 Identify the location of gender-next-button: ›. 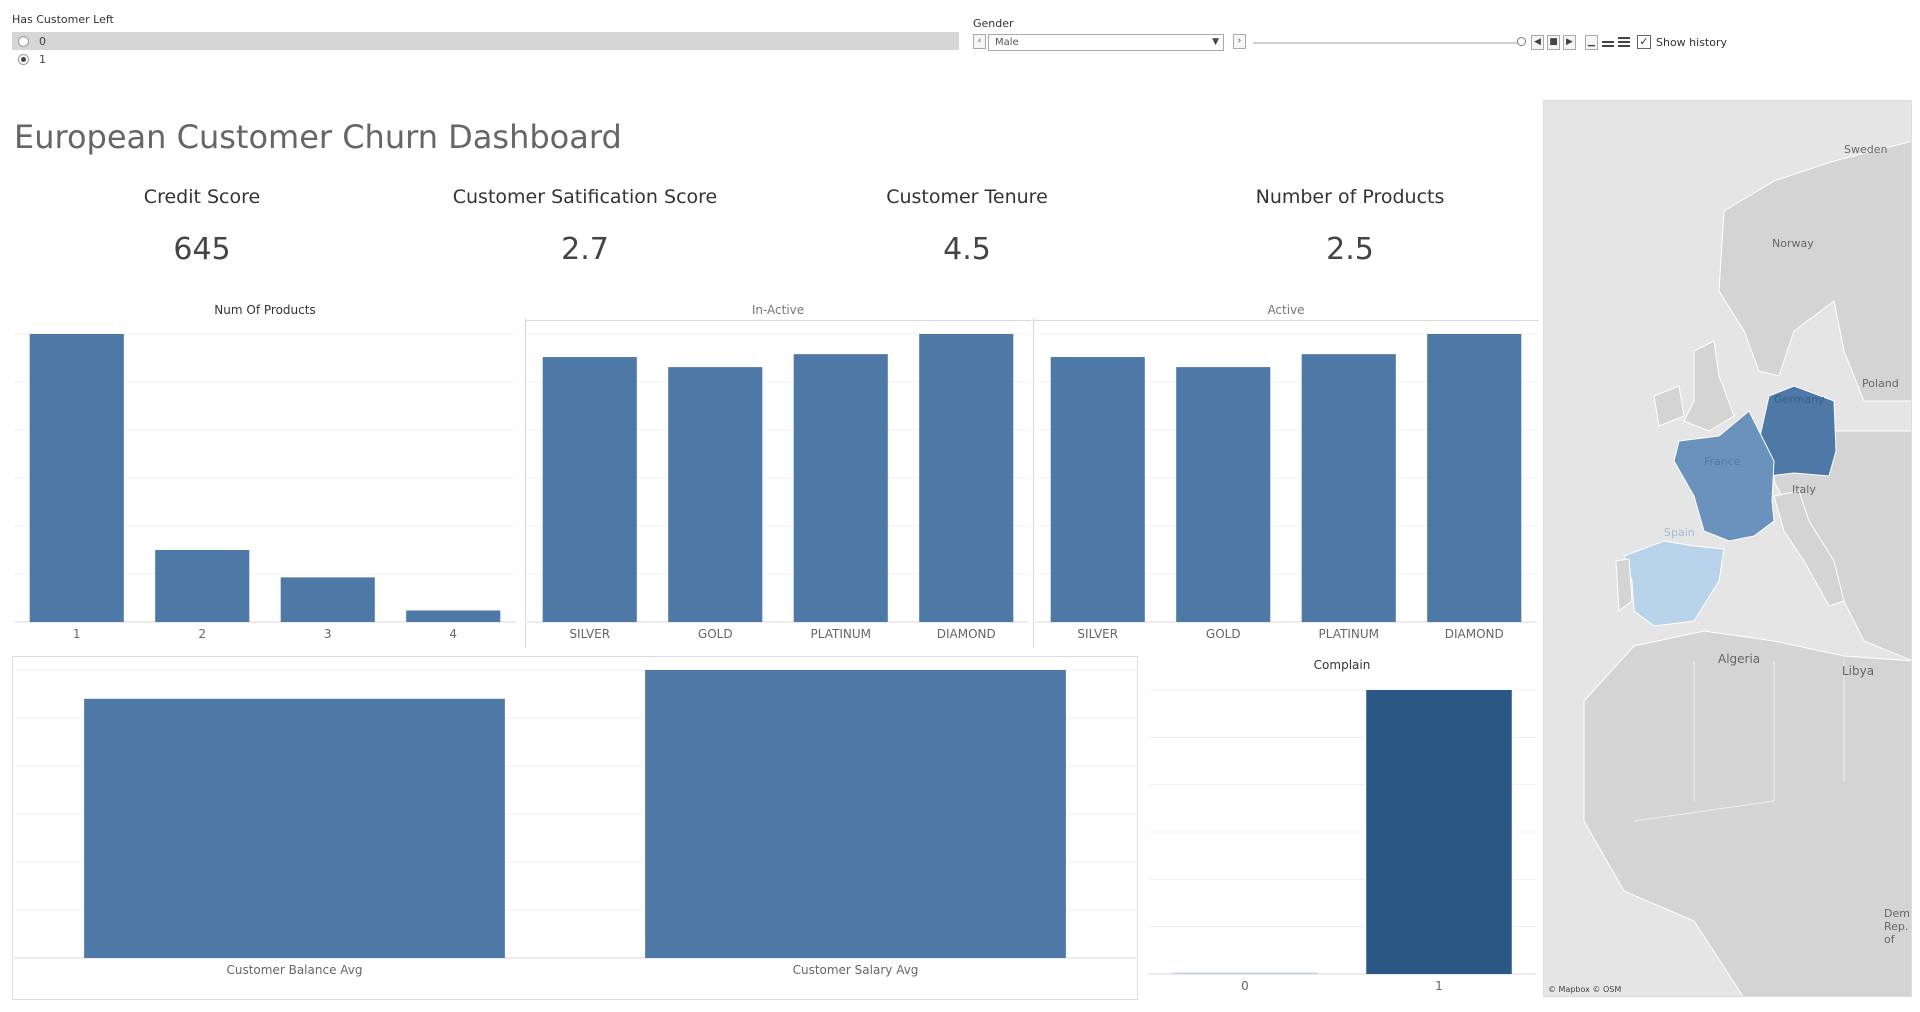
(1239, 41).